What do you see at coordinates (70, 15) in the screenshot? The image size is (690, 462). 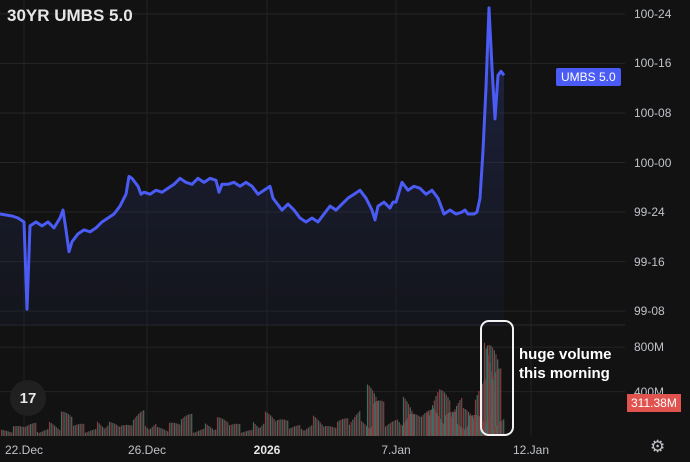 I see `chart-title: 30YR UMBS 5.0` at bounding box center [70, 15].